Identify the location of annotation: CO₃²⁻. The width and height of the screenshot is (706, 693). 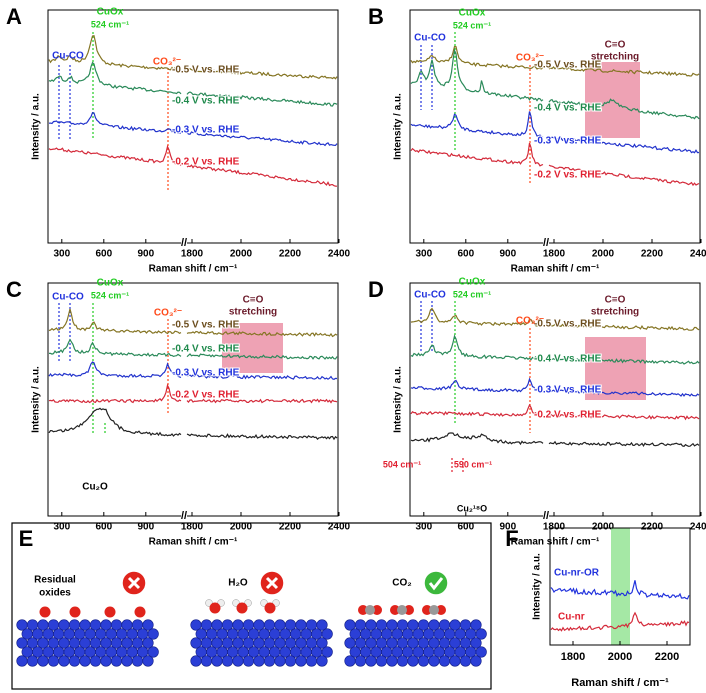
(530, 321).